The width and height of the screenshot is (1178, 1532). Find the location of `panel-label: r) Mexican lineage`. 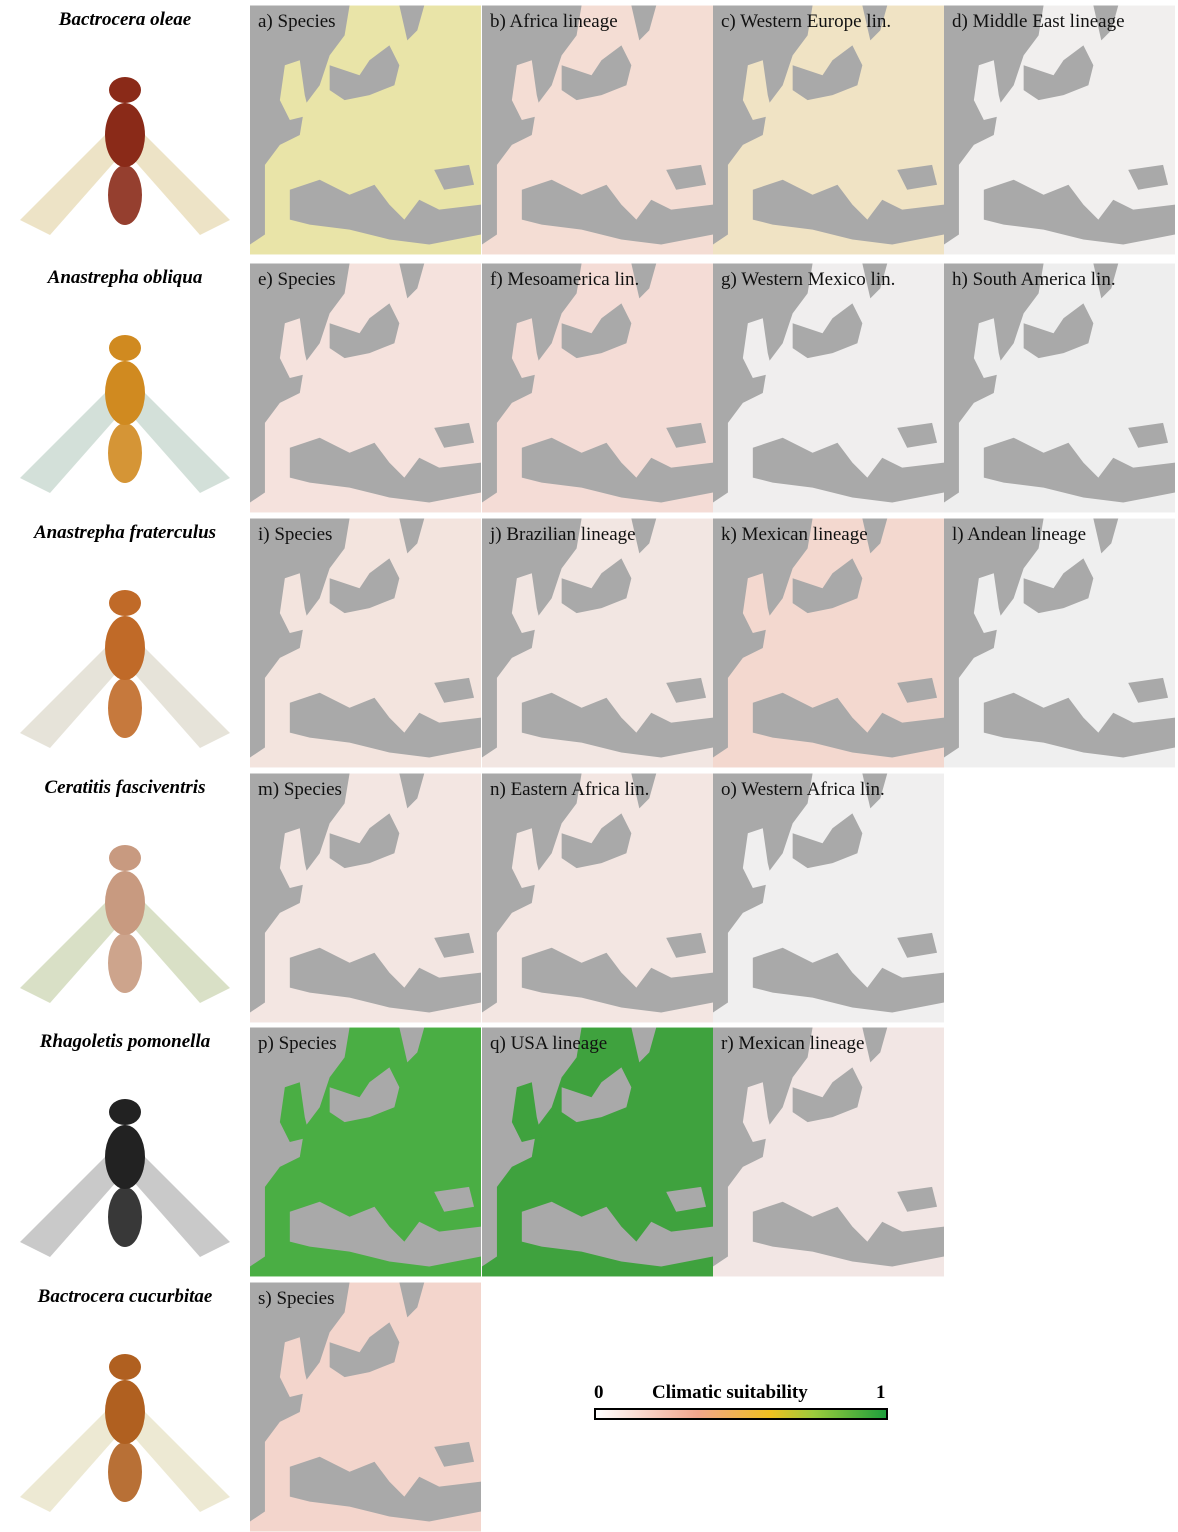

panel-label: r) Mexican lineage is located at coordinates (793, 1043).